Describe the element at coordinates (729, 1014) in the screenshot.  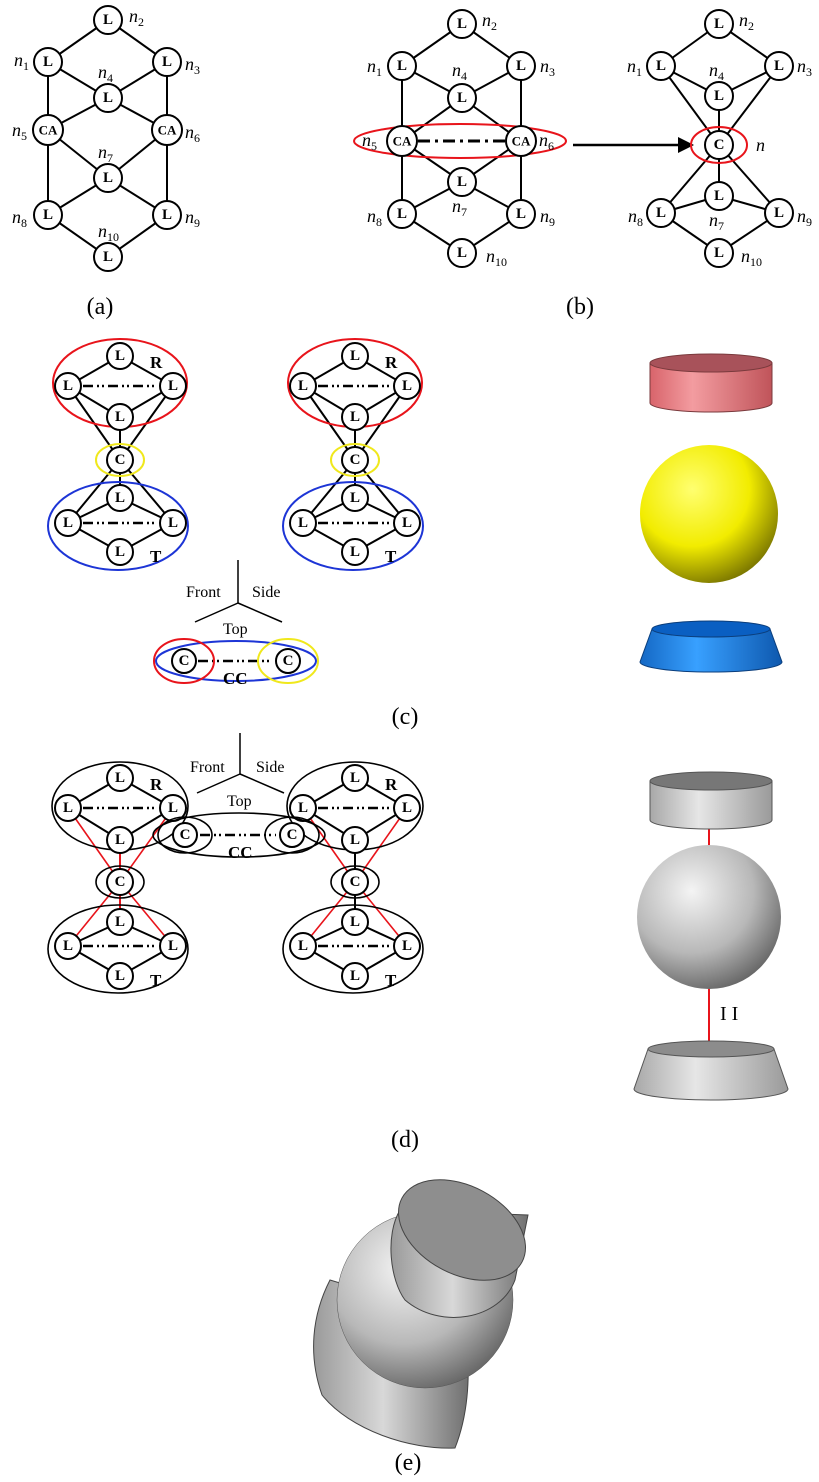
I see `joint-mark: I I` at that location.